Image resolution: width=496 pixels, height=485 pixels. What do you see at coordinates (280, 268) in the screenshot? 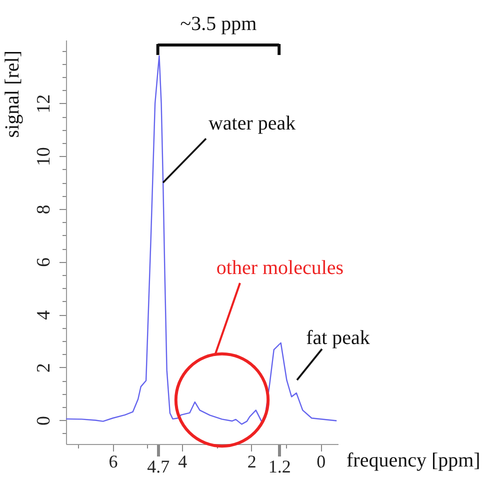
I see `annotation: other molecules` at bounding box center [280, 268].